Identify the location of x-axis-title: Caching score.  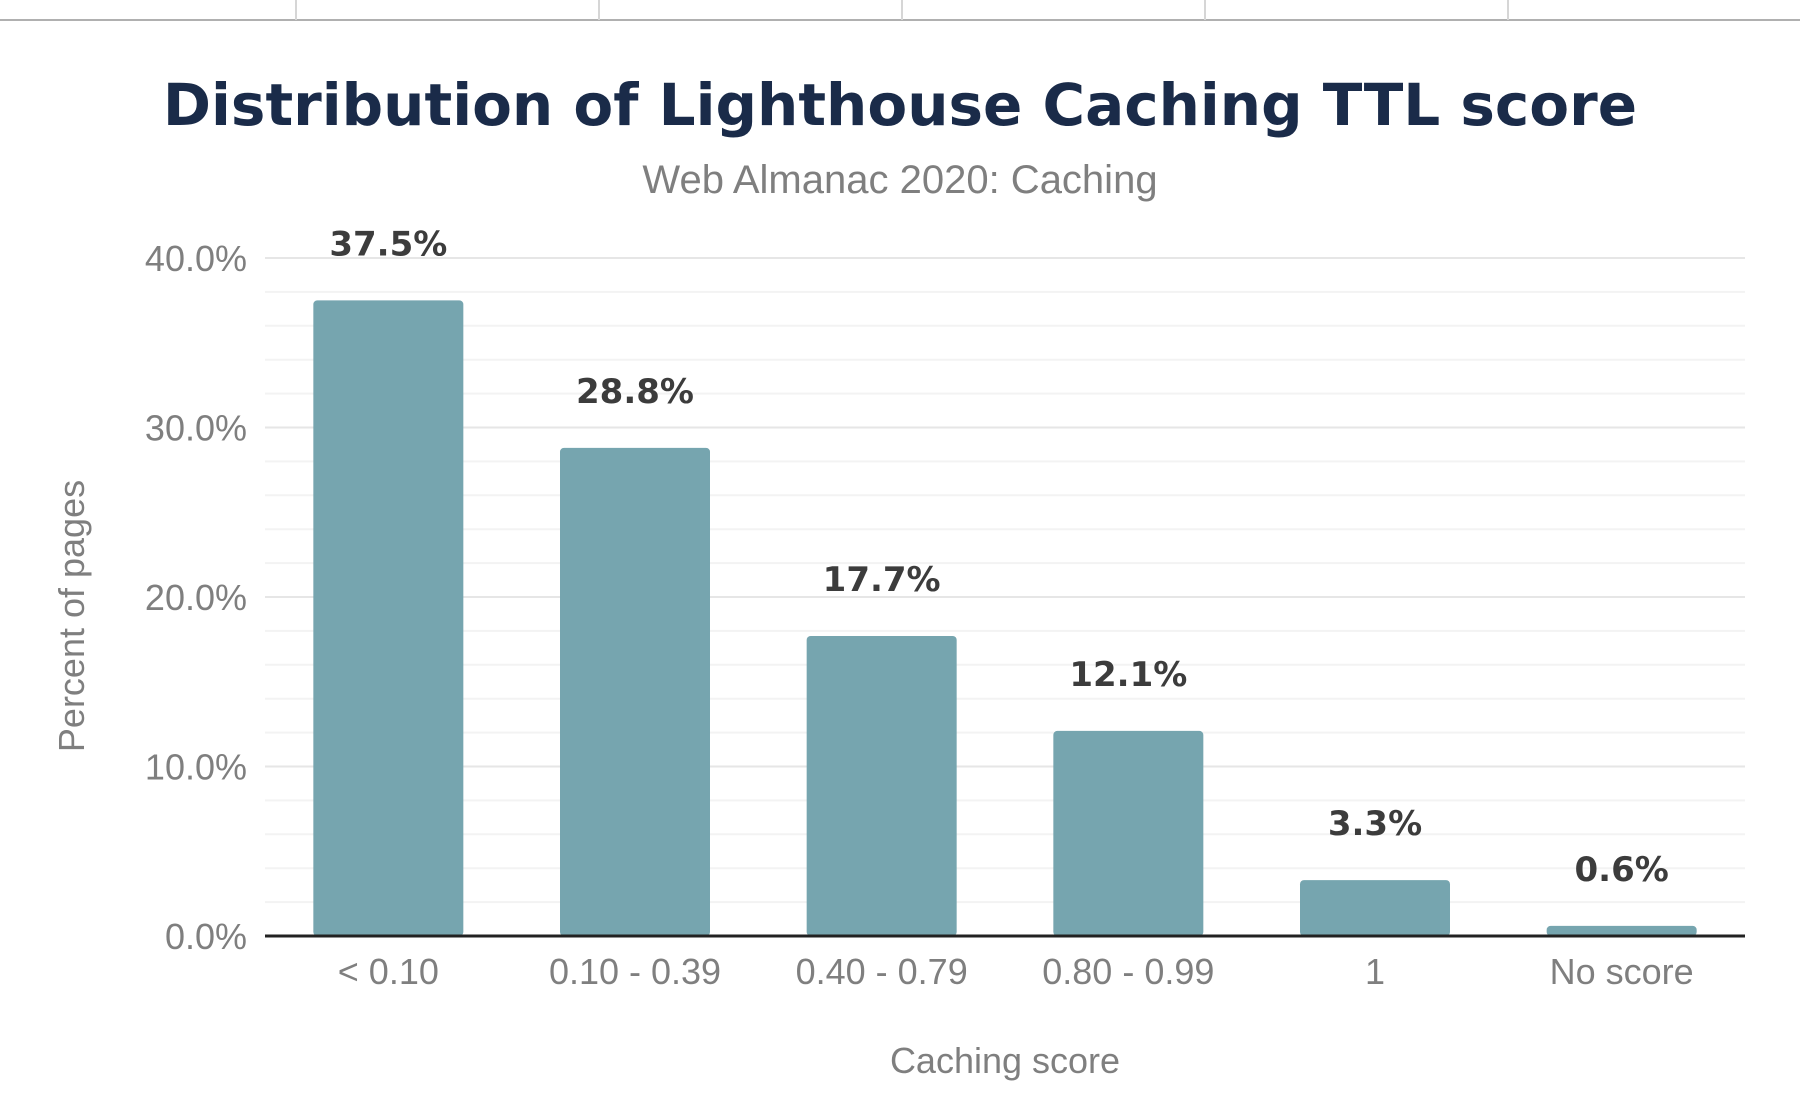
(1005, 1060).